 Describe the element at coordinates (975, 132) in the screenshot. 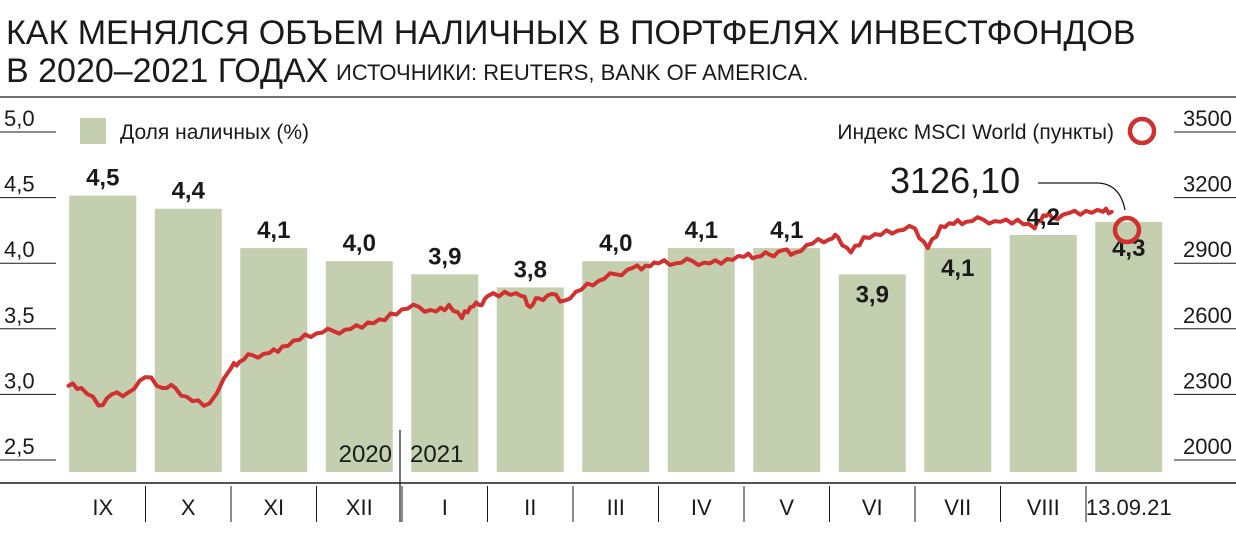

I see `legend-line-label: Индекс MSCI World (пункты)` at that location.